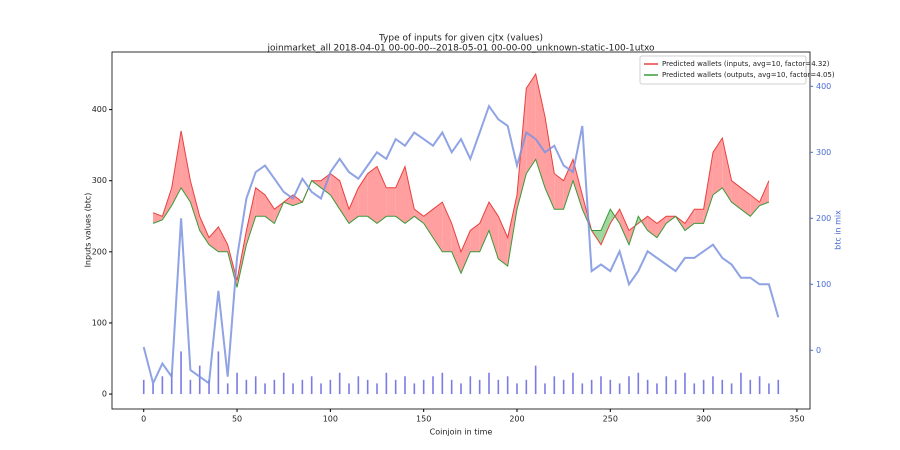 The height and width of the screenshot is (450, 900). I want to click on y2-tick-label: 0, so click(818, 350).